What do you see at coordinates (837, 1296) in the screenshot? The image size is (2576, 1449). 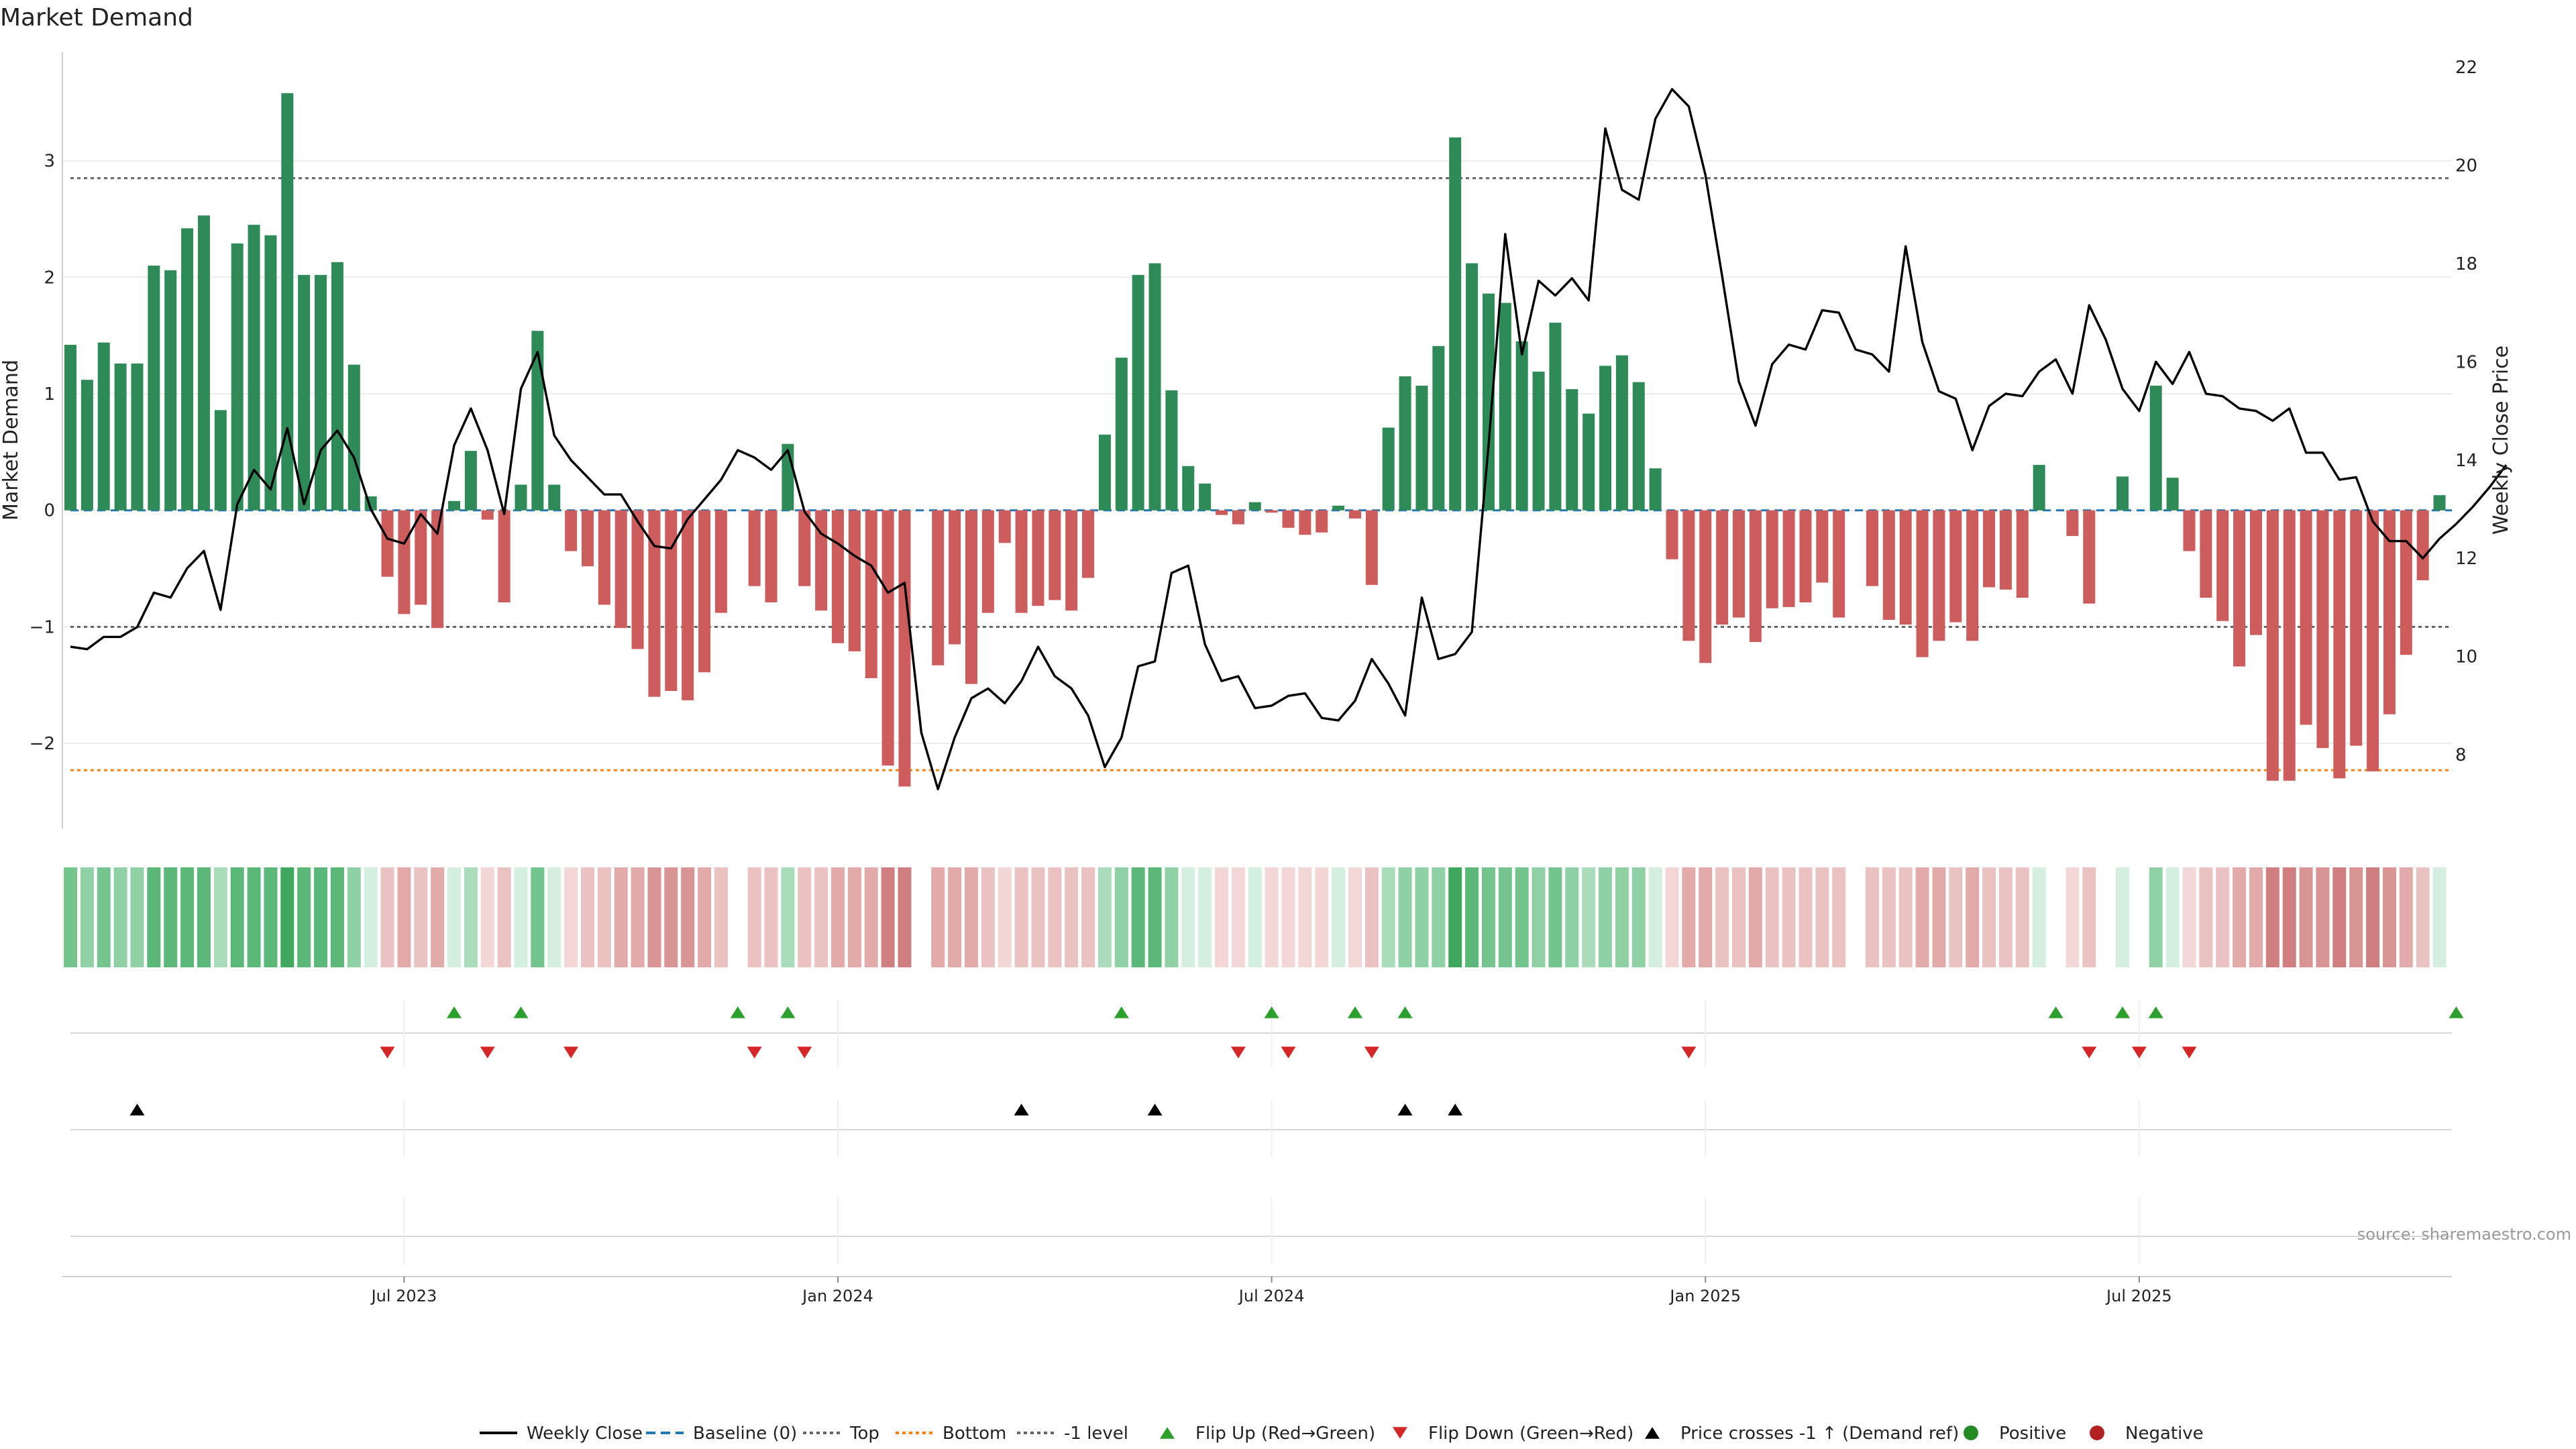 I see `x-tick-label: Jan 2024` at bounding box center [837, 1296].